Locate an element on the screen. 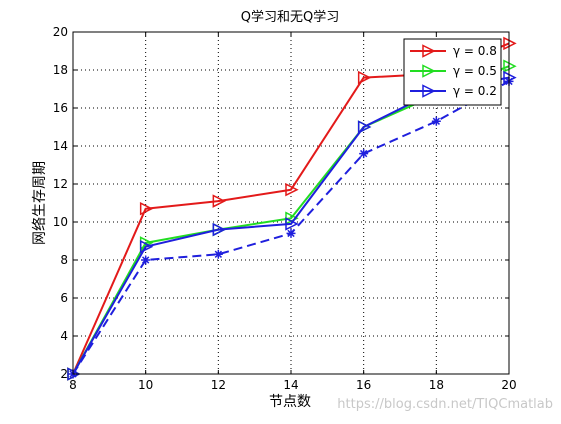 The width and height of the screenshot is (561, 424). x-tick-label: 8 is located at coordinates (73, 385).